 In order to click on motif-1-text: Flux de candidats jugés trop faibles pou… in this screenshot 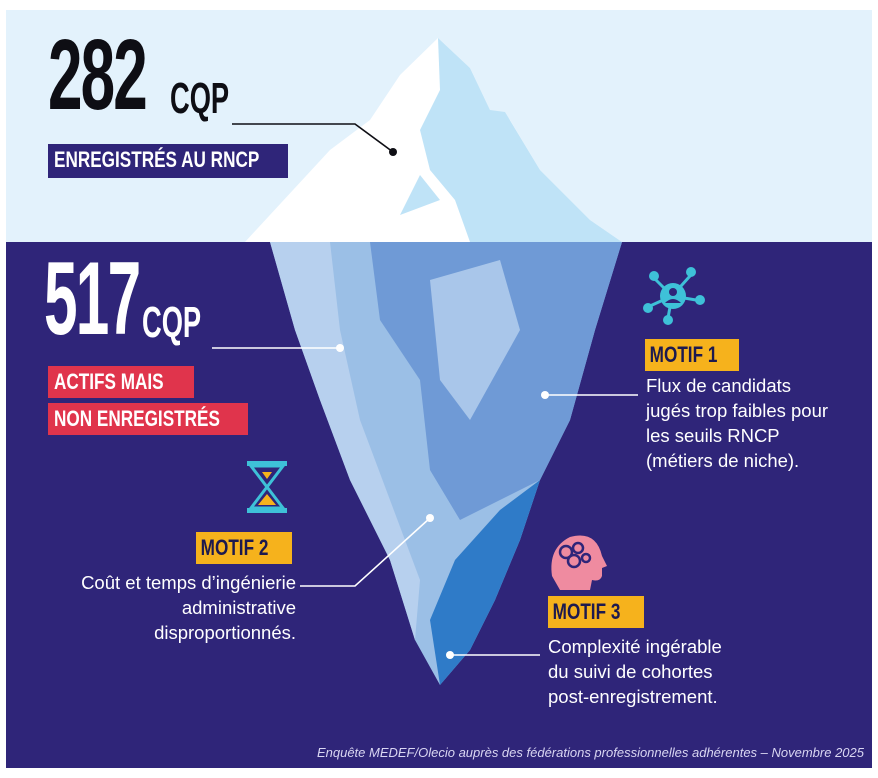, I will do `click(737, 423)`.